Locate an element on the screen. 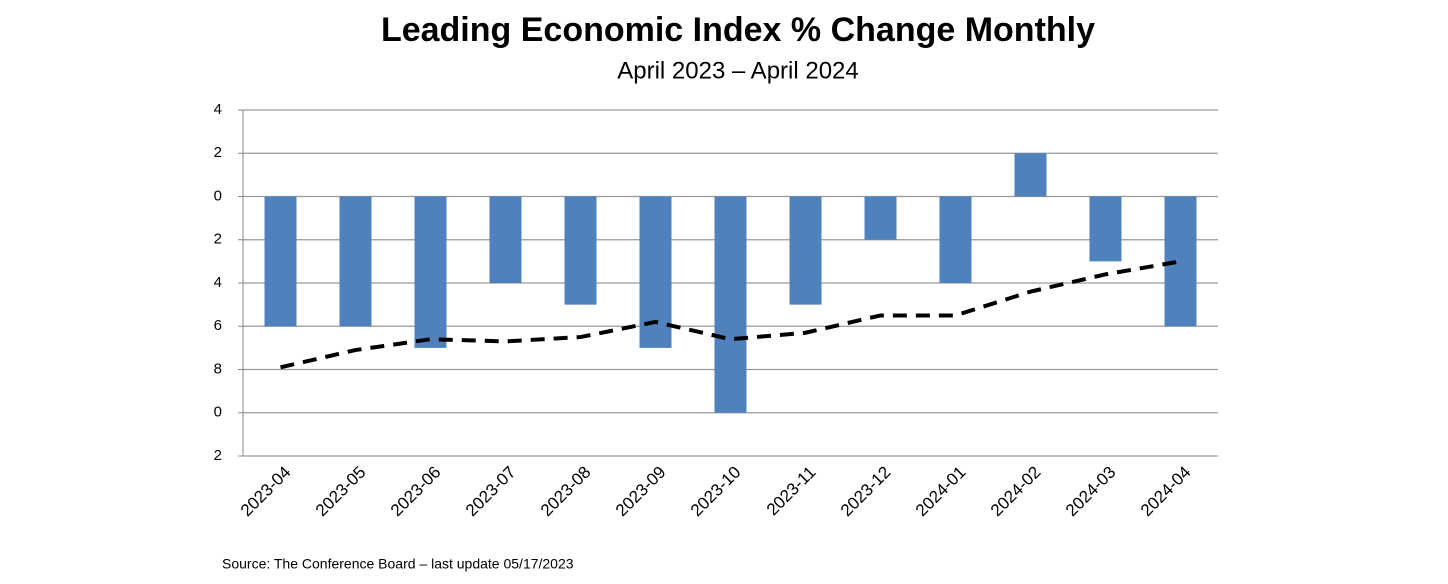  trend-line is located at coordinates (730, 314).